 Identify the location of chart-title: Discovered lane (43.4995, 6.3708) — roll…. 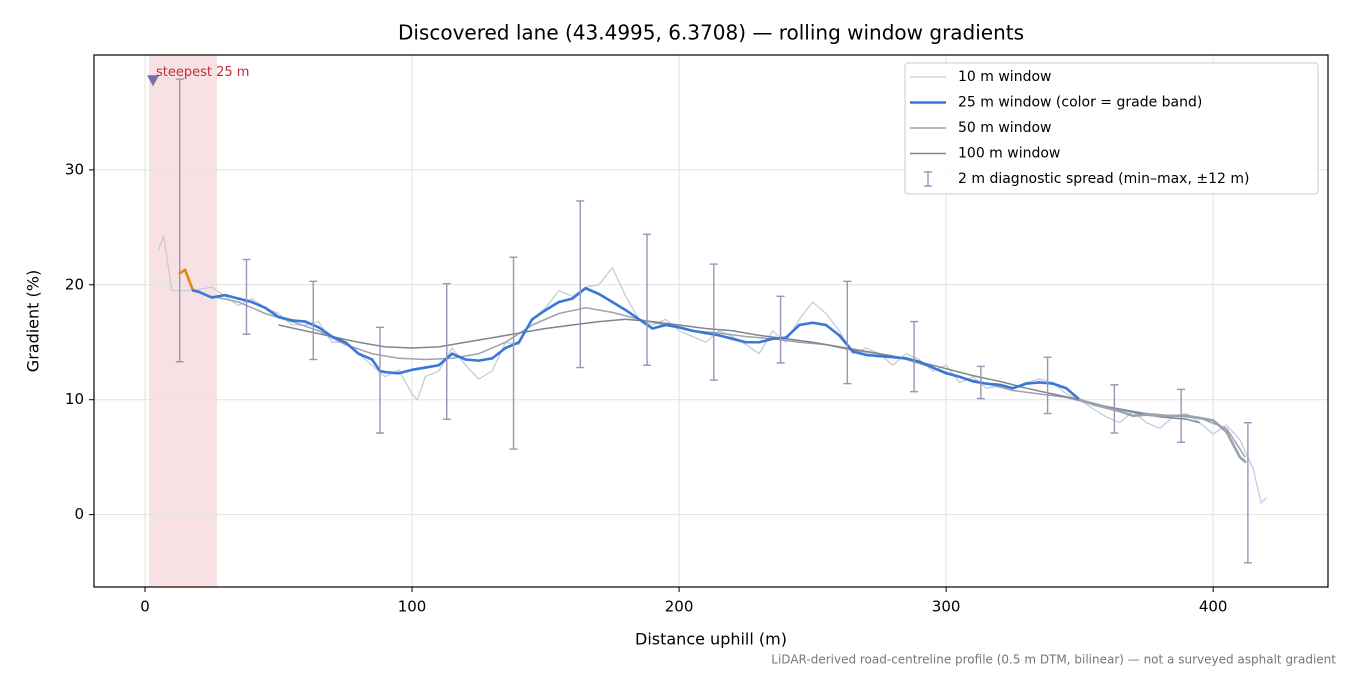
(711, 33).